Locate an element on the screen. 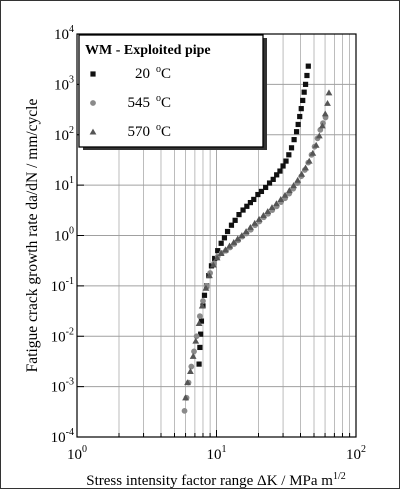 The image size is (400, 489). y-tick-label: 10⁰ is located at coordinates (64, 235).